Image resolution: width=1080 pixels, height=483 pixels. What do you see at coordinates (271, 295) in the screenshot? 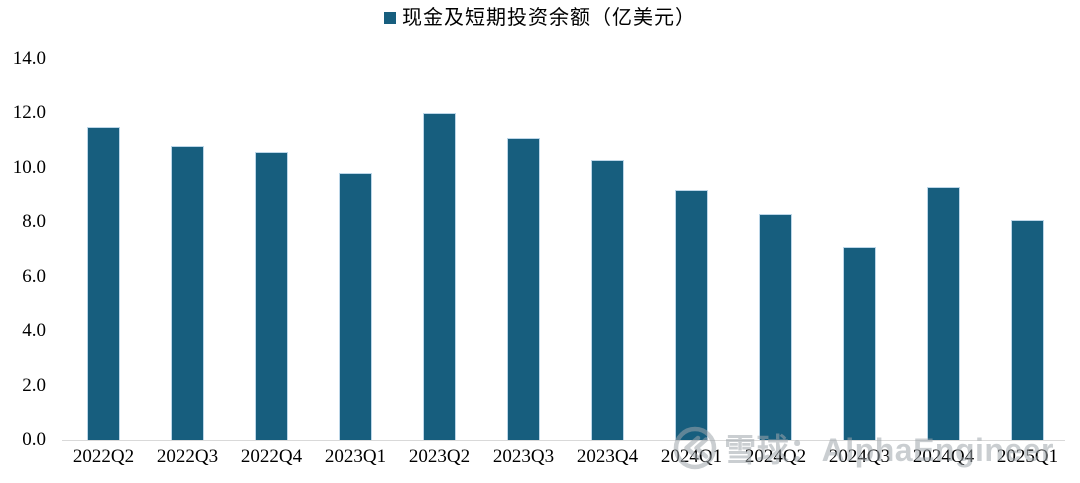
I see `bar-2022Q4` at bounding box center [271, 295].